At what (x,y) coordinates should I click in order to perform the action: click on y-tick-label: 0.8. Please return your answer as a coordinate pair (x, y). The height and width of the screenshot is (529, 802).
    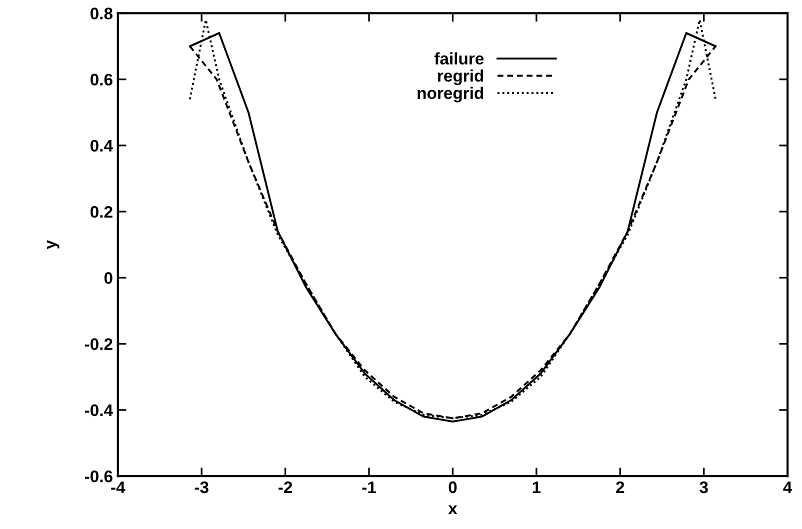
    Looking at the image, I should click on (101, 14).